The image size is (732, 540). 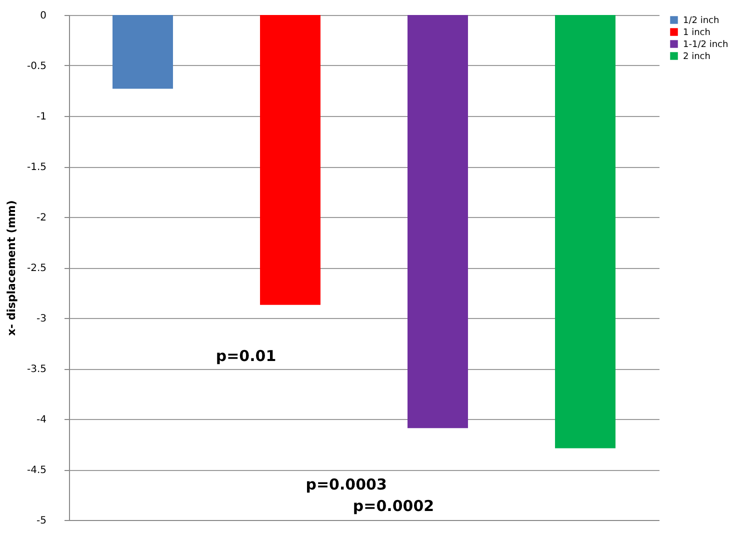 What do you see at coordinates (36, 268) in the screenshot?
I see `y-tick-label: -2.5` at bounding box center [36, 268].